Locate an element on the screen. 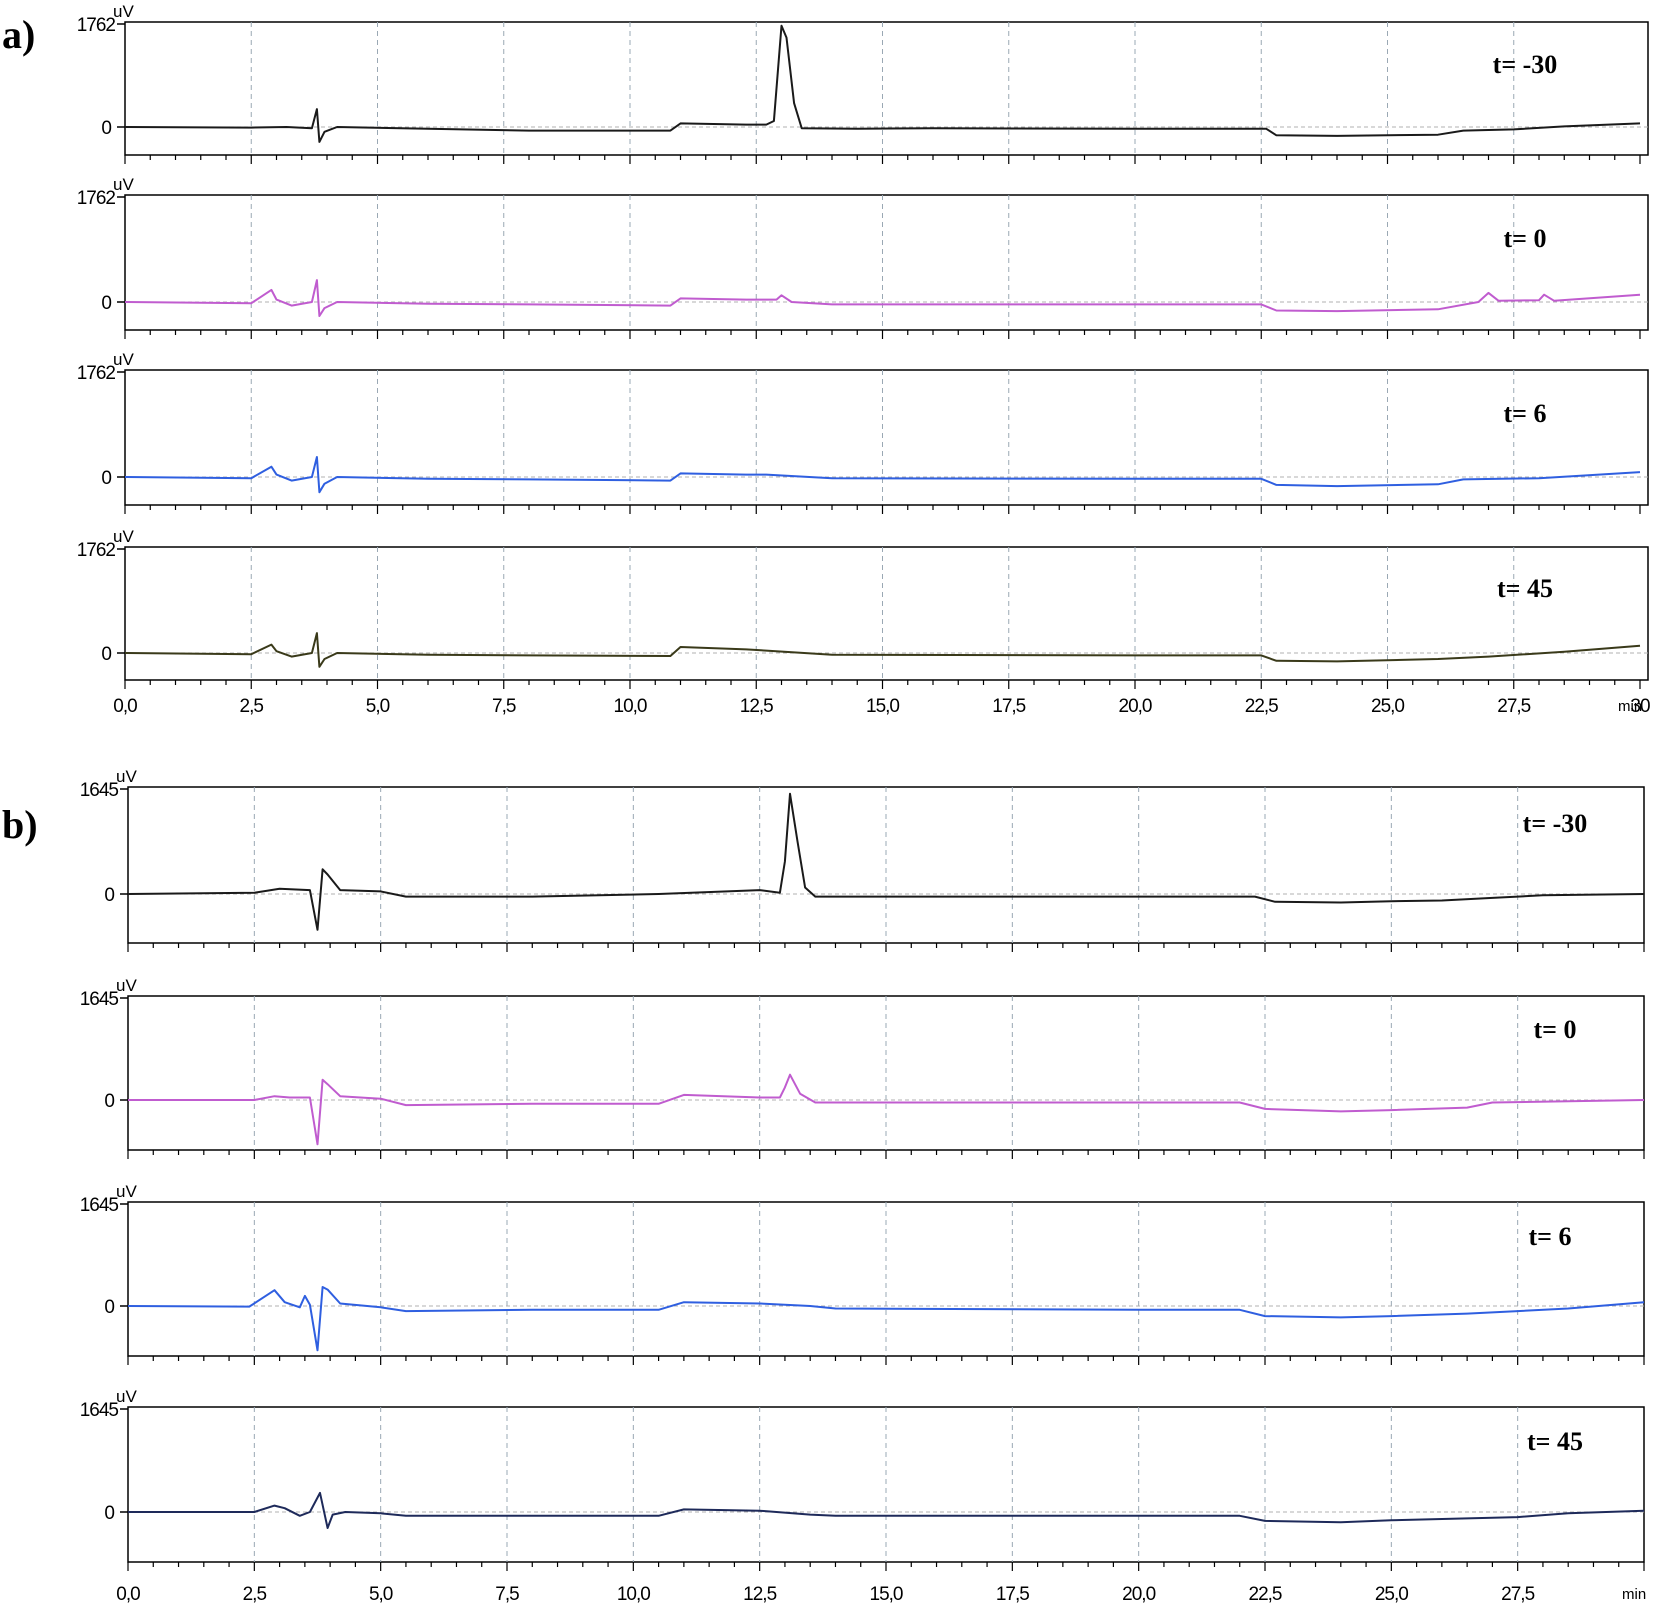  strip-4: 1762 0 uV t= 45 is located at coordinates (863, 608).